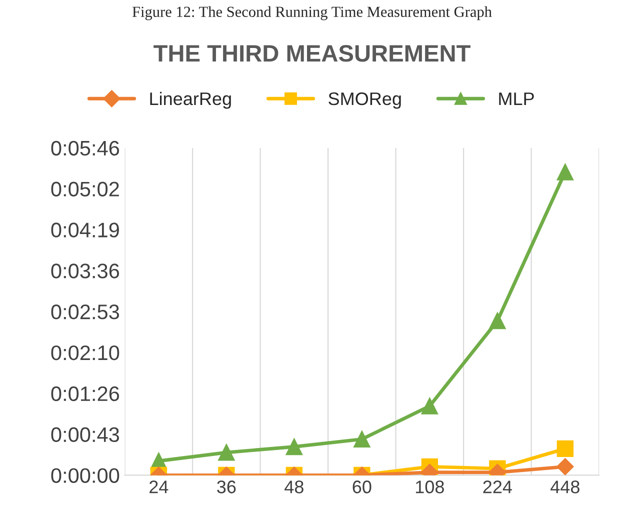  What do you see at coordinates (190, 100) in the screenshot?
I see `legend-label: LinearReg` at bounding box center [190, 100].